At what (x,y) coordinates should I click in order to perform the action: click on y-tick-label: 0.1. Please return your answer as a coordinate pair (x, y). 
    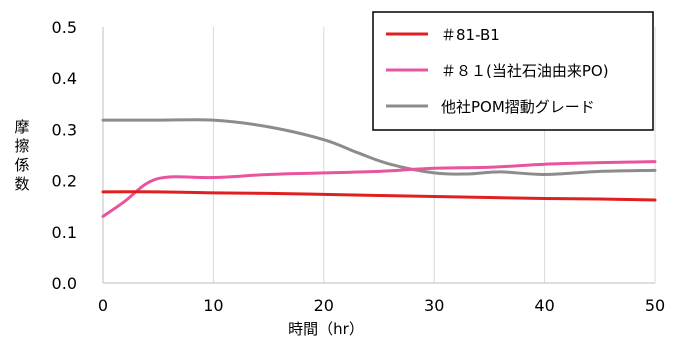
    Looking at the image, I should click on (64, 232).